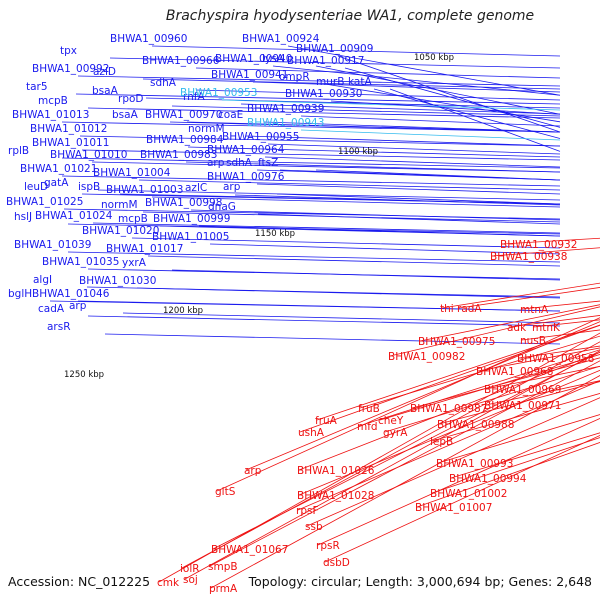 The width and height of the screenshot is (600, 600). What do you see at coordinates (80, 262) in the screenshot?
I see `gene-label-forward: BHWA1_01035` at bounding box center [80, 262].